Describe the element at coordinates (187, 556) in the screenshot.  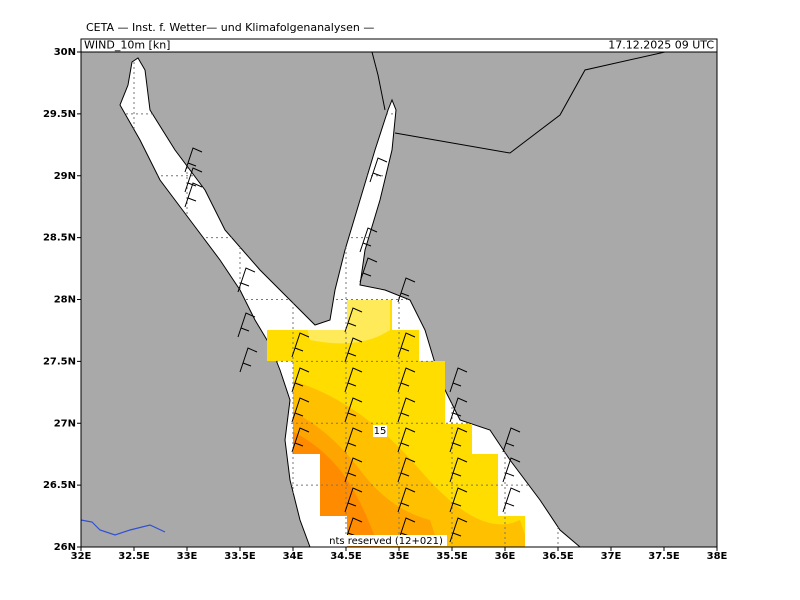
I see `x-tick-label: 33E` at that location.